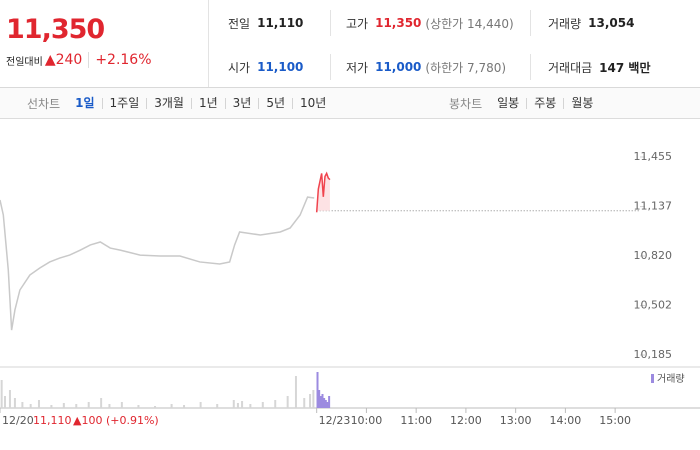  I want to click on x-tick-label: 11:00, so click(416, 420).